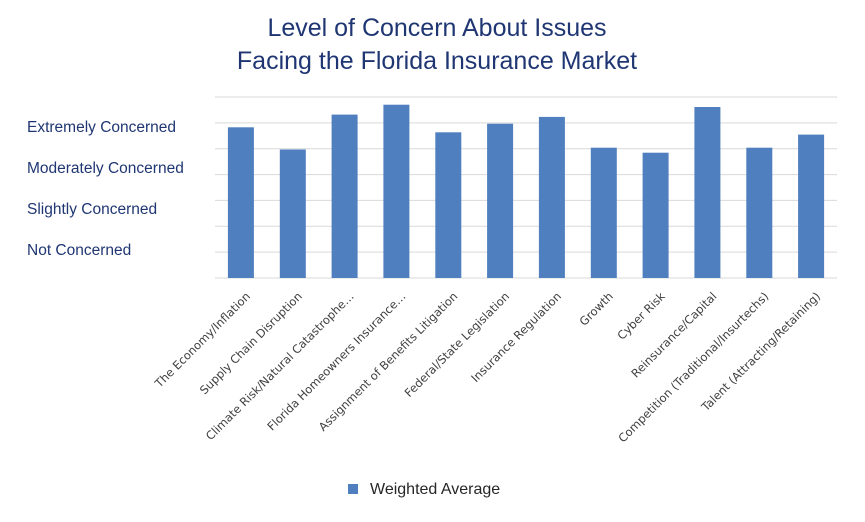 This screenshot has height=522, width=865. I want to click on chart-title-line-1: Level of Concern About Issues, so click(436, 28).